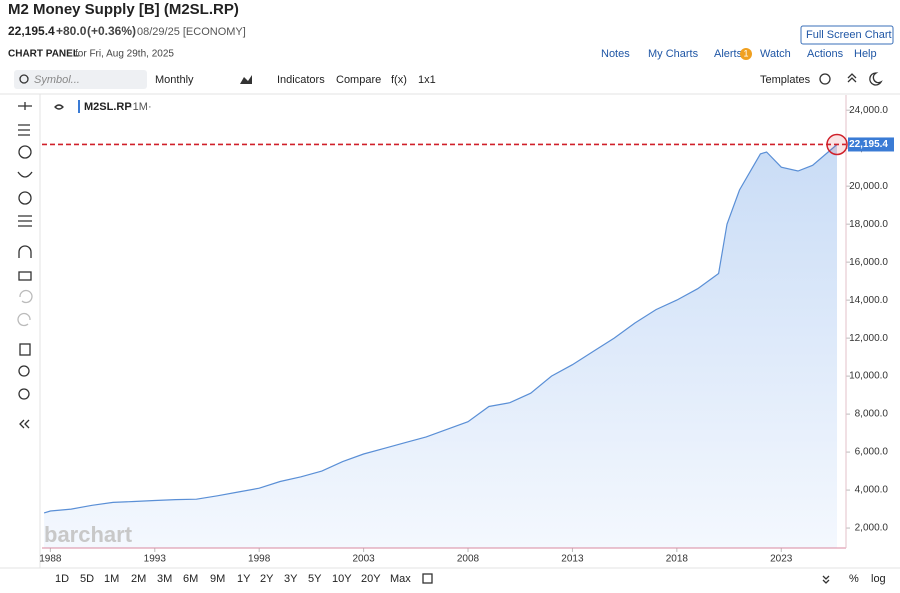 This screenshot has height=593, width=900. What do you see at coordinates (24, 319) in the screenshot?
I see `redo-icon` at bounding box center [24, 319].